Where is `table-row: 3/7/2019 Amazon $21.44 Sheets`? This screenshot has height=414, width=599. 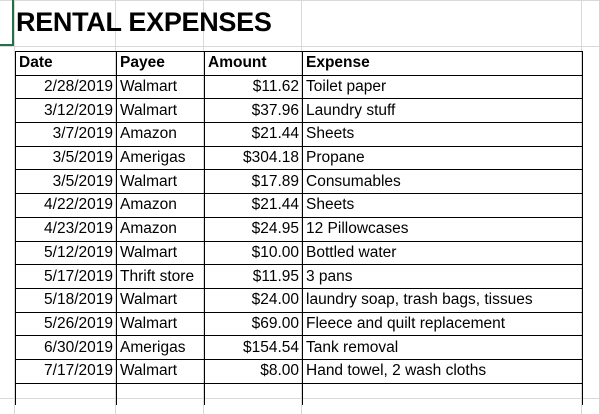 table-row: 3/7/2019 Amazon $21.44 Sheets is located at coordinates (299, 134).